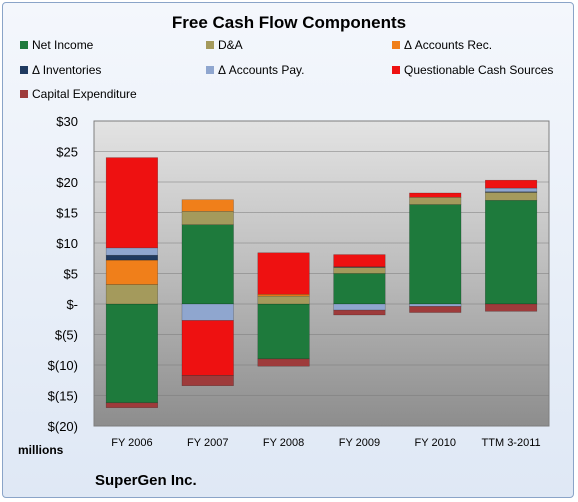 This screenshot has width=578, height=502. What do you see at coordinates (261, 70) in the screenshot?
I see `legend-label: Δ Accounts Pay.` at bounding box center [261, 70].